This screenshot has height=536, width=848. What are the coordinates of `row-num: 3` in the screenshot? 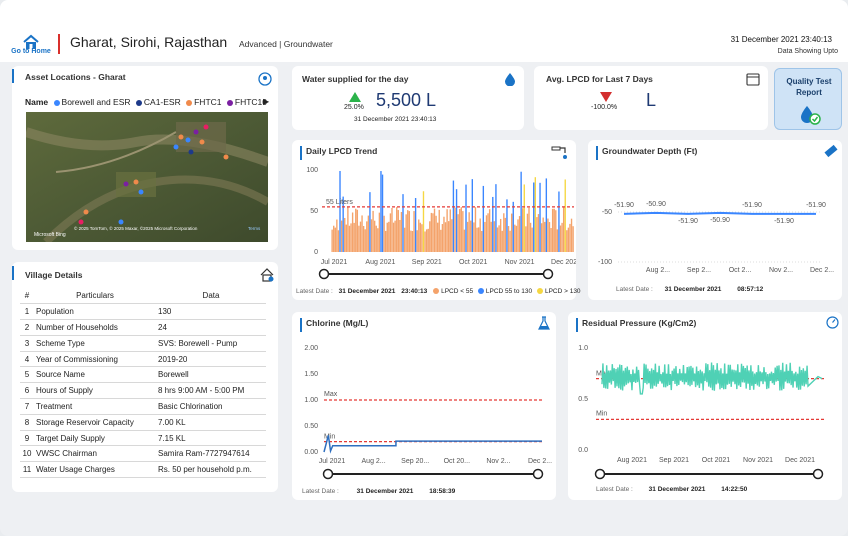 It's located at (27, 343).